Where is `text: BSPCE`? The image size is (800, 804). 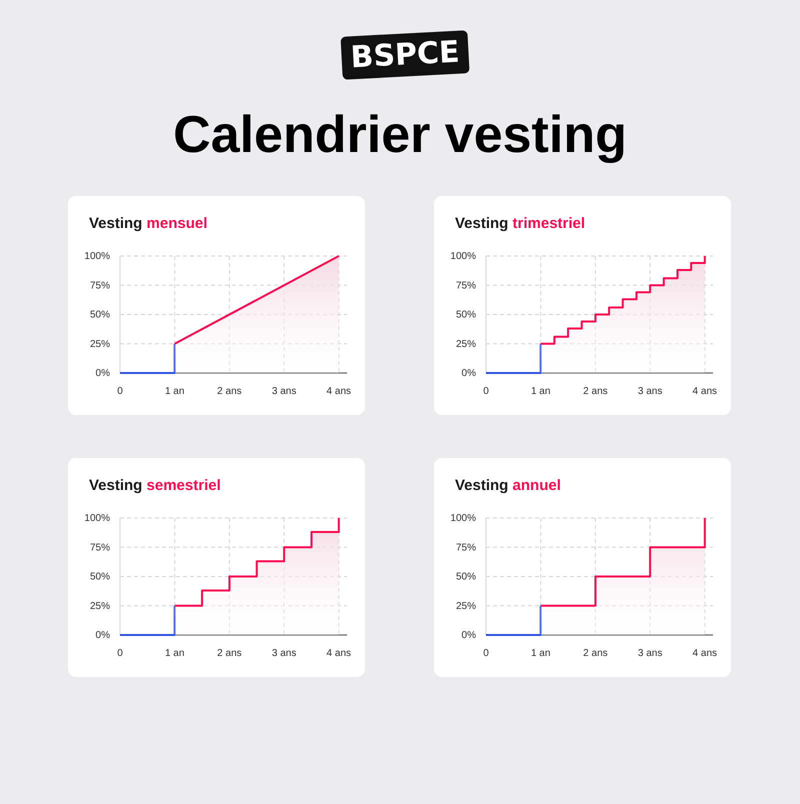
text: BSPCE is located at coordinates (405, 55).